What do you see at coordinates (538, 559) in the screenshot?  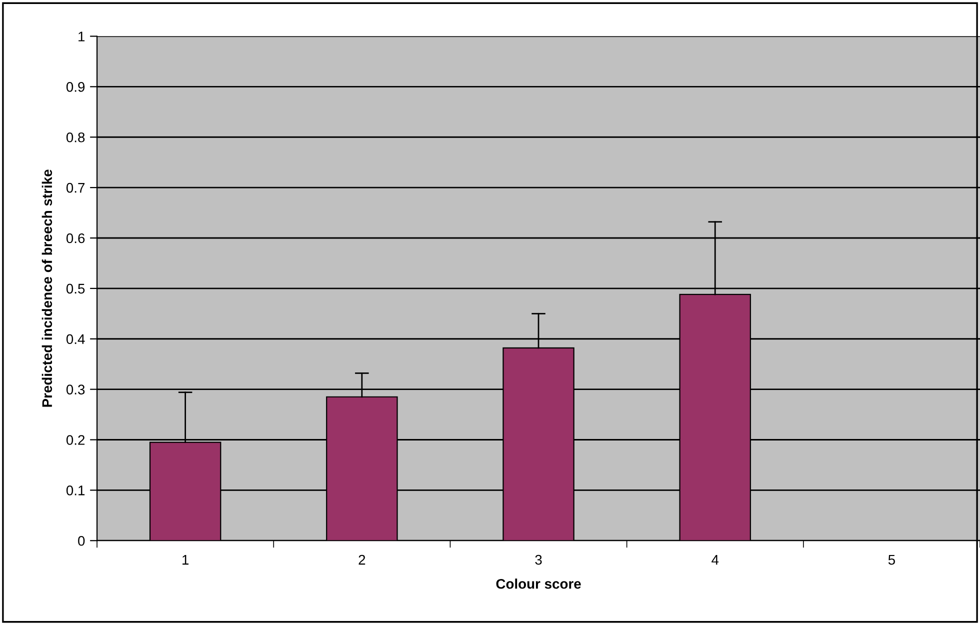 I see `x-tick-label: 3` at bounding box center [538, 559].